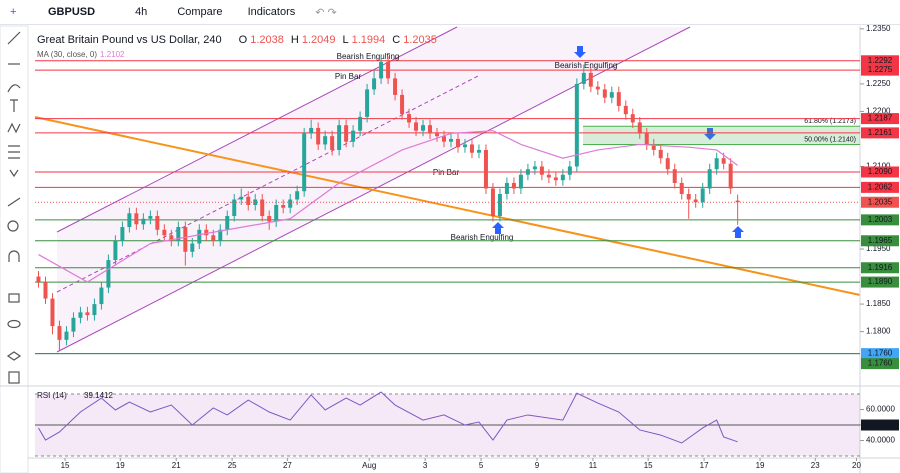 Image resolution: width=900 pixels, height=473 pixels. What do you see at coordinates (425, 465) in the screenshot?
I see `x-tick-label: 3` at bounding box center [425, 465].